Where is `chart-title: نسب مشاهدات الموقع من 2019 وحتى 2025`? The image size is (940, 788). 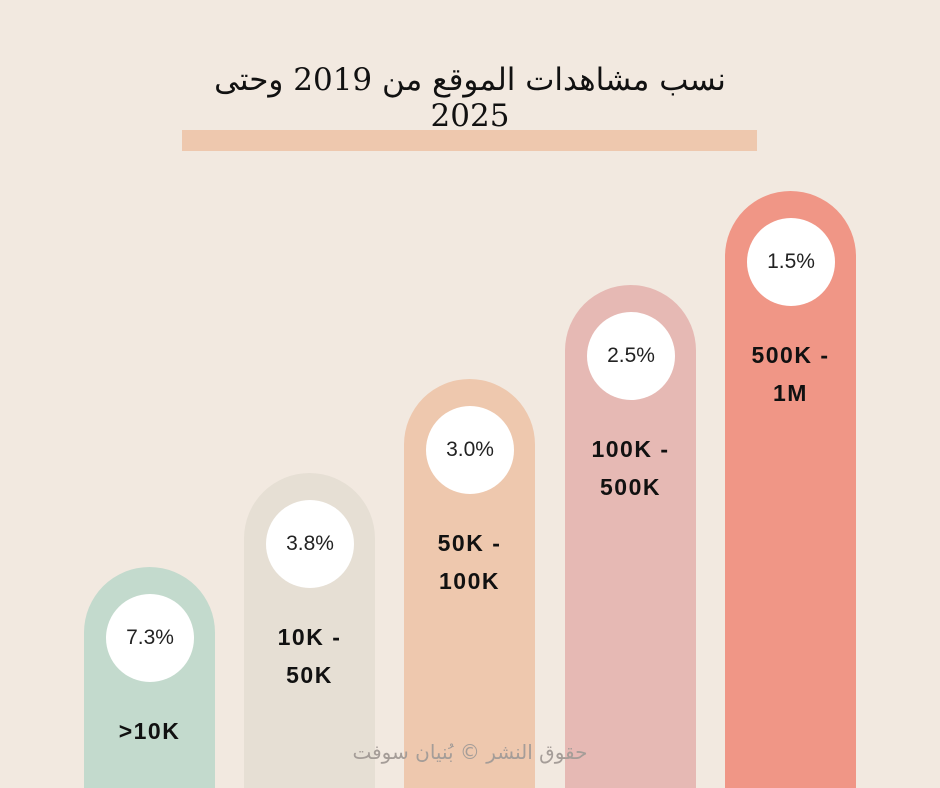
chart-title: نسب مشاهدات الموقع من 2019 وحتى 2025 is located at coordinates (470, 98).